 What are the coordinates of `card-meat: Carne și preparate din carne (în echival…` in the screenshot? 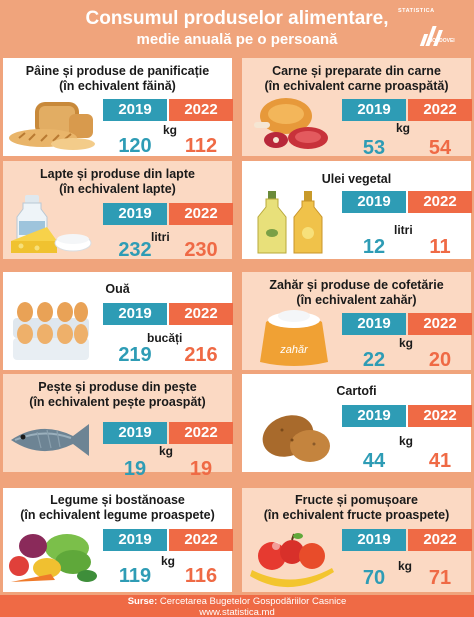 It's located at (357, 108).